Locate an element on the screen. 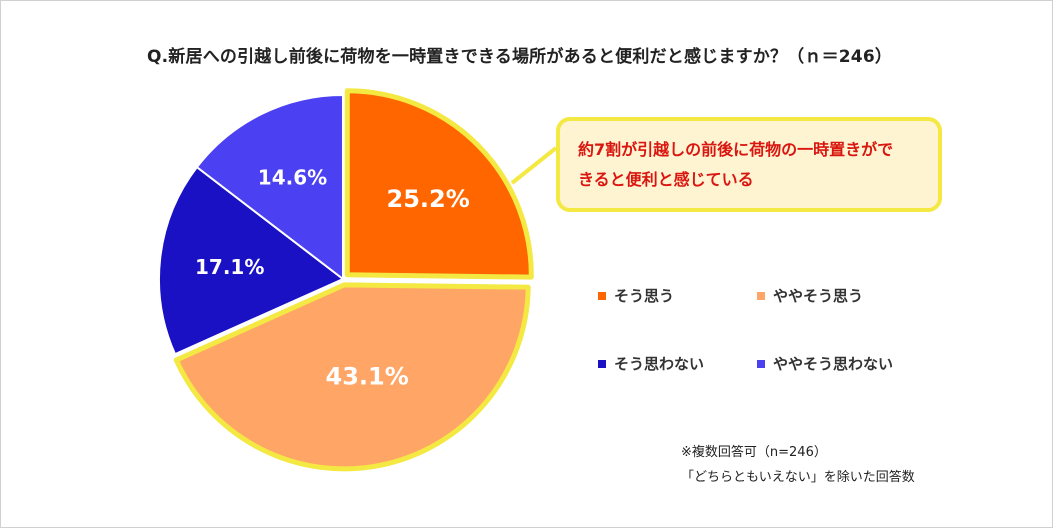 The height and width of the screenshot is (528, 1053). legend-label-yaya-sou-omou: ややそう思う is located at coordinates (818, 296).